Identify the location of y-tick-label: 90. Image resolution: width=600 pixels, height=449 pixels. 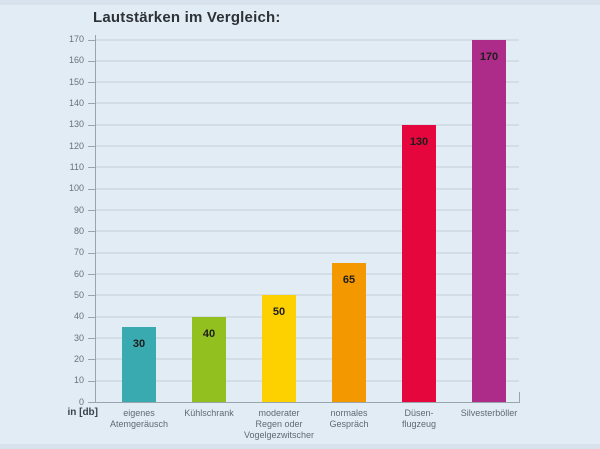
(78, 209).